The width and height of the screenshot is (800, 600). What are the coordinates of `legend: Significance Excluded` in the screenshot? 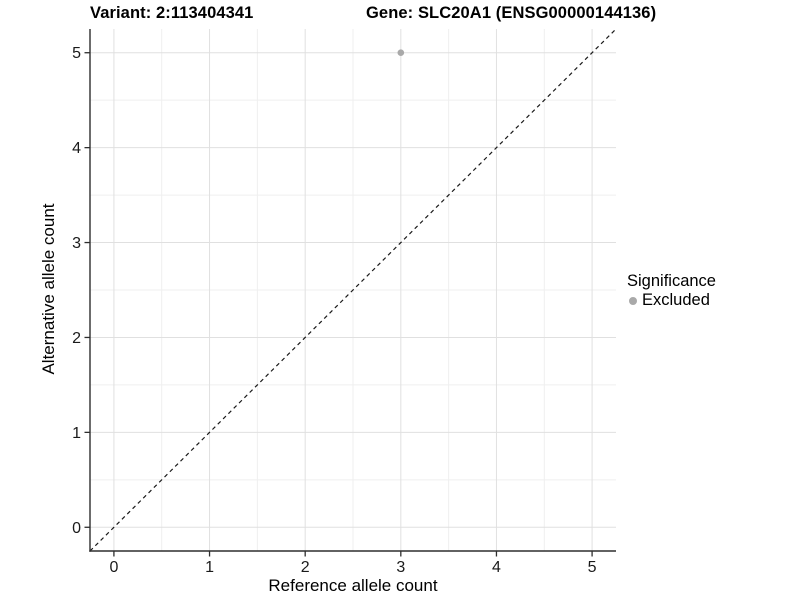 It's located at (671, 290).